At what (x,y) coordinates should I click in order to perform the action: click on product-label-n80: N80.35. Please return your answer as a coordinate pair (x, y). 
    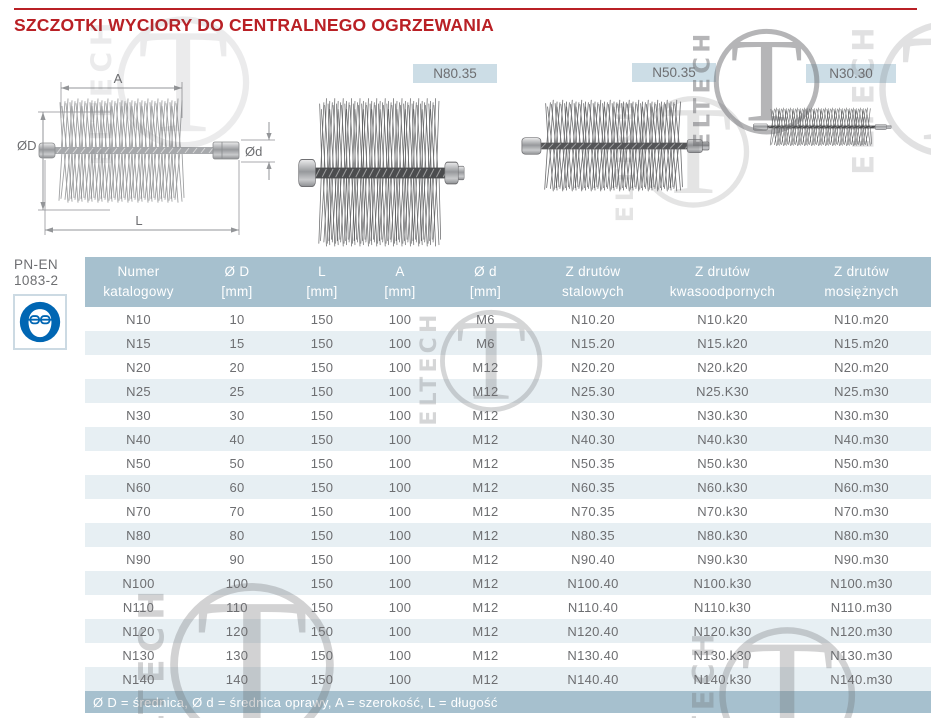
    Looking at the image, I should click on (455, 73).